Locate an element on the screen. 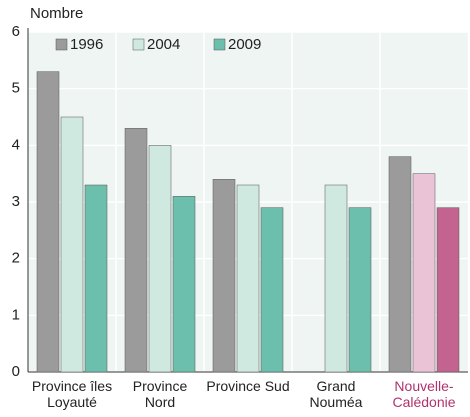 The width and height of the screenshot is (470, 417). legend-label: 1996 is located at coordinates (86, 44).